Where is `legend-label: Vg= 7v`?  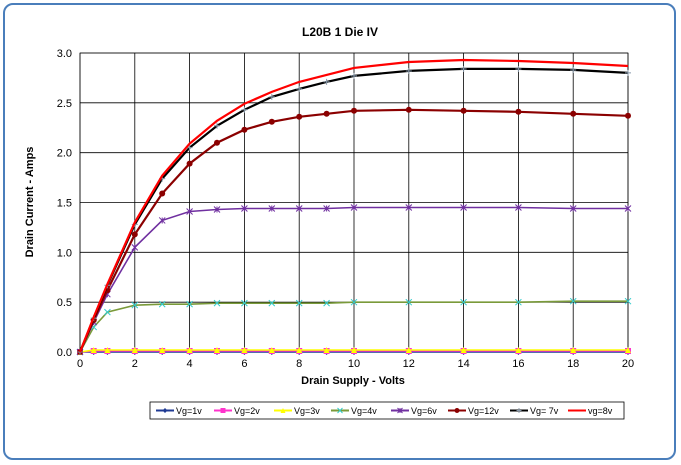
legend-label: Vg= 7v is located at coordinates (544, 411).